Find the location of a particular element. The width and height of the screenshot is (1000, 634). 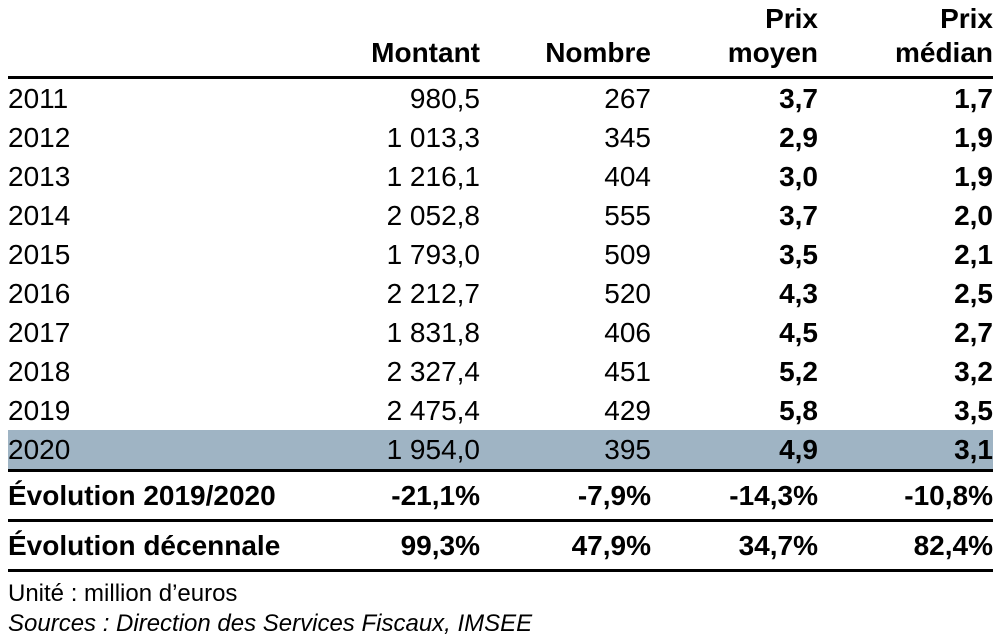

header-nombre: Nombre is located at coordinates (565, 40).